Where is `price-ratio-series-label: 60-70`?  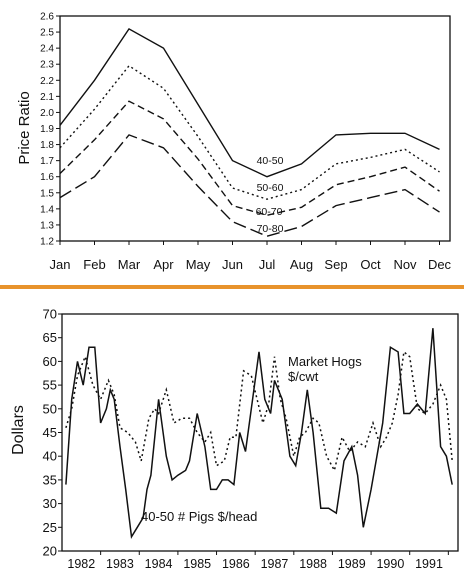
price-ratio-series-label: 60-70 is located at coordinates (269, 212).